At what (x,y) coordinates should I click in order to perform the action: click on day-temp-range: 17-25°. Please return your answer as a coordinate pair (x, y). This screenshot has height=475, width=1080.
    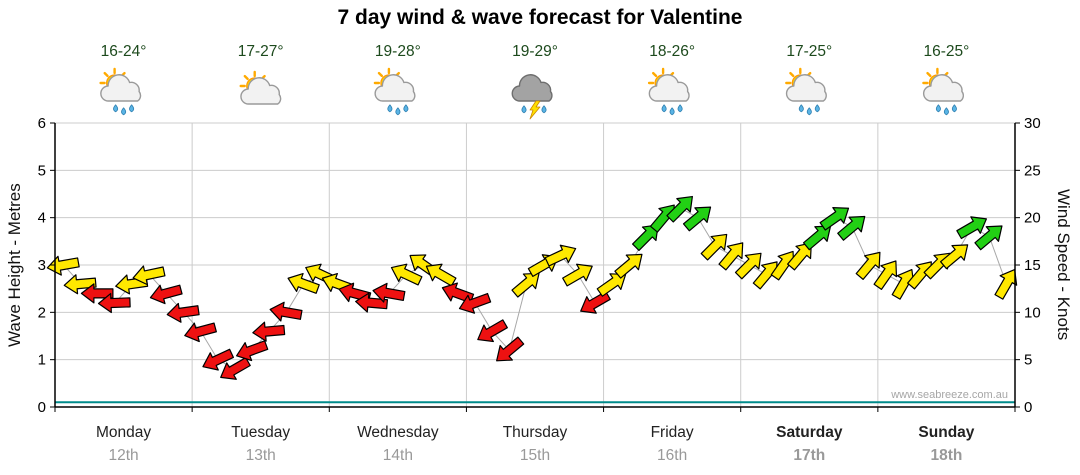
    Looking at the image, I should click on (809, 51).